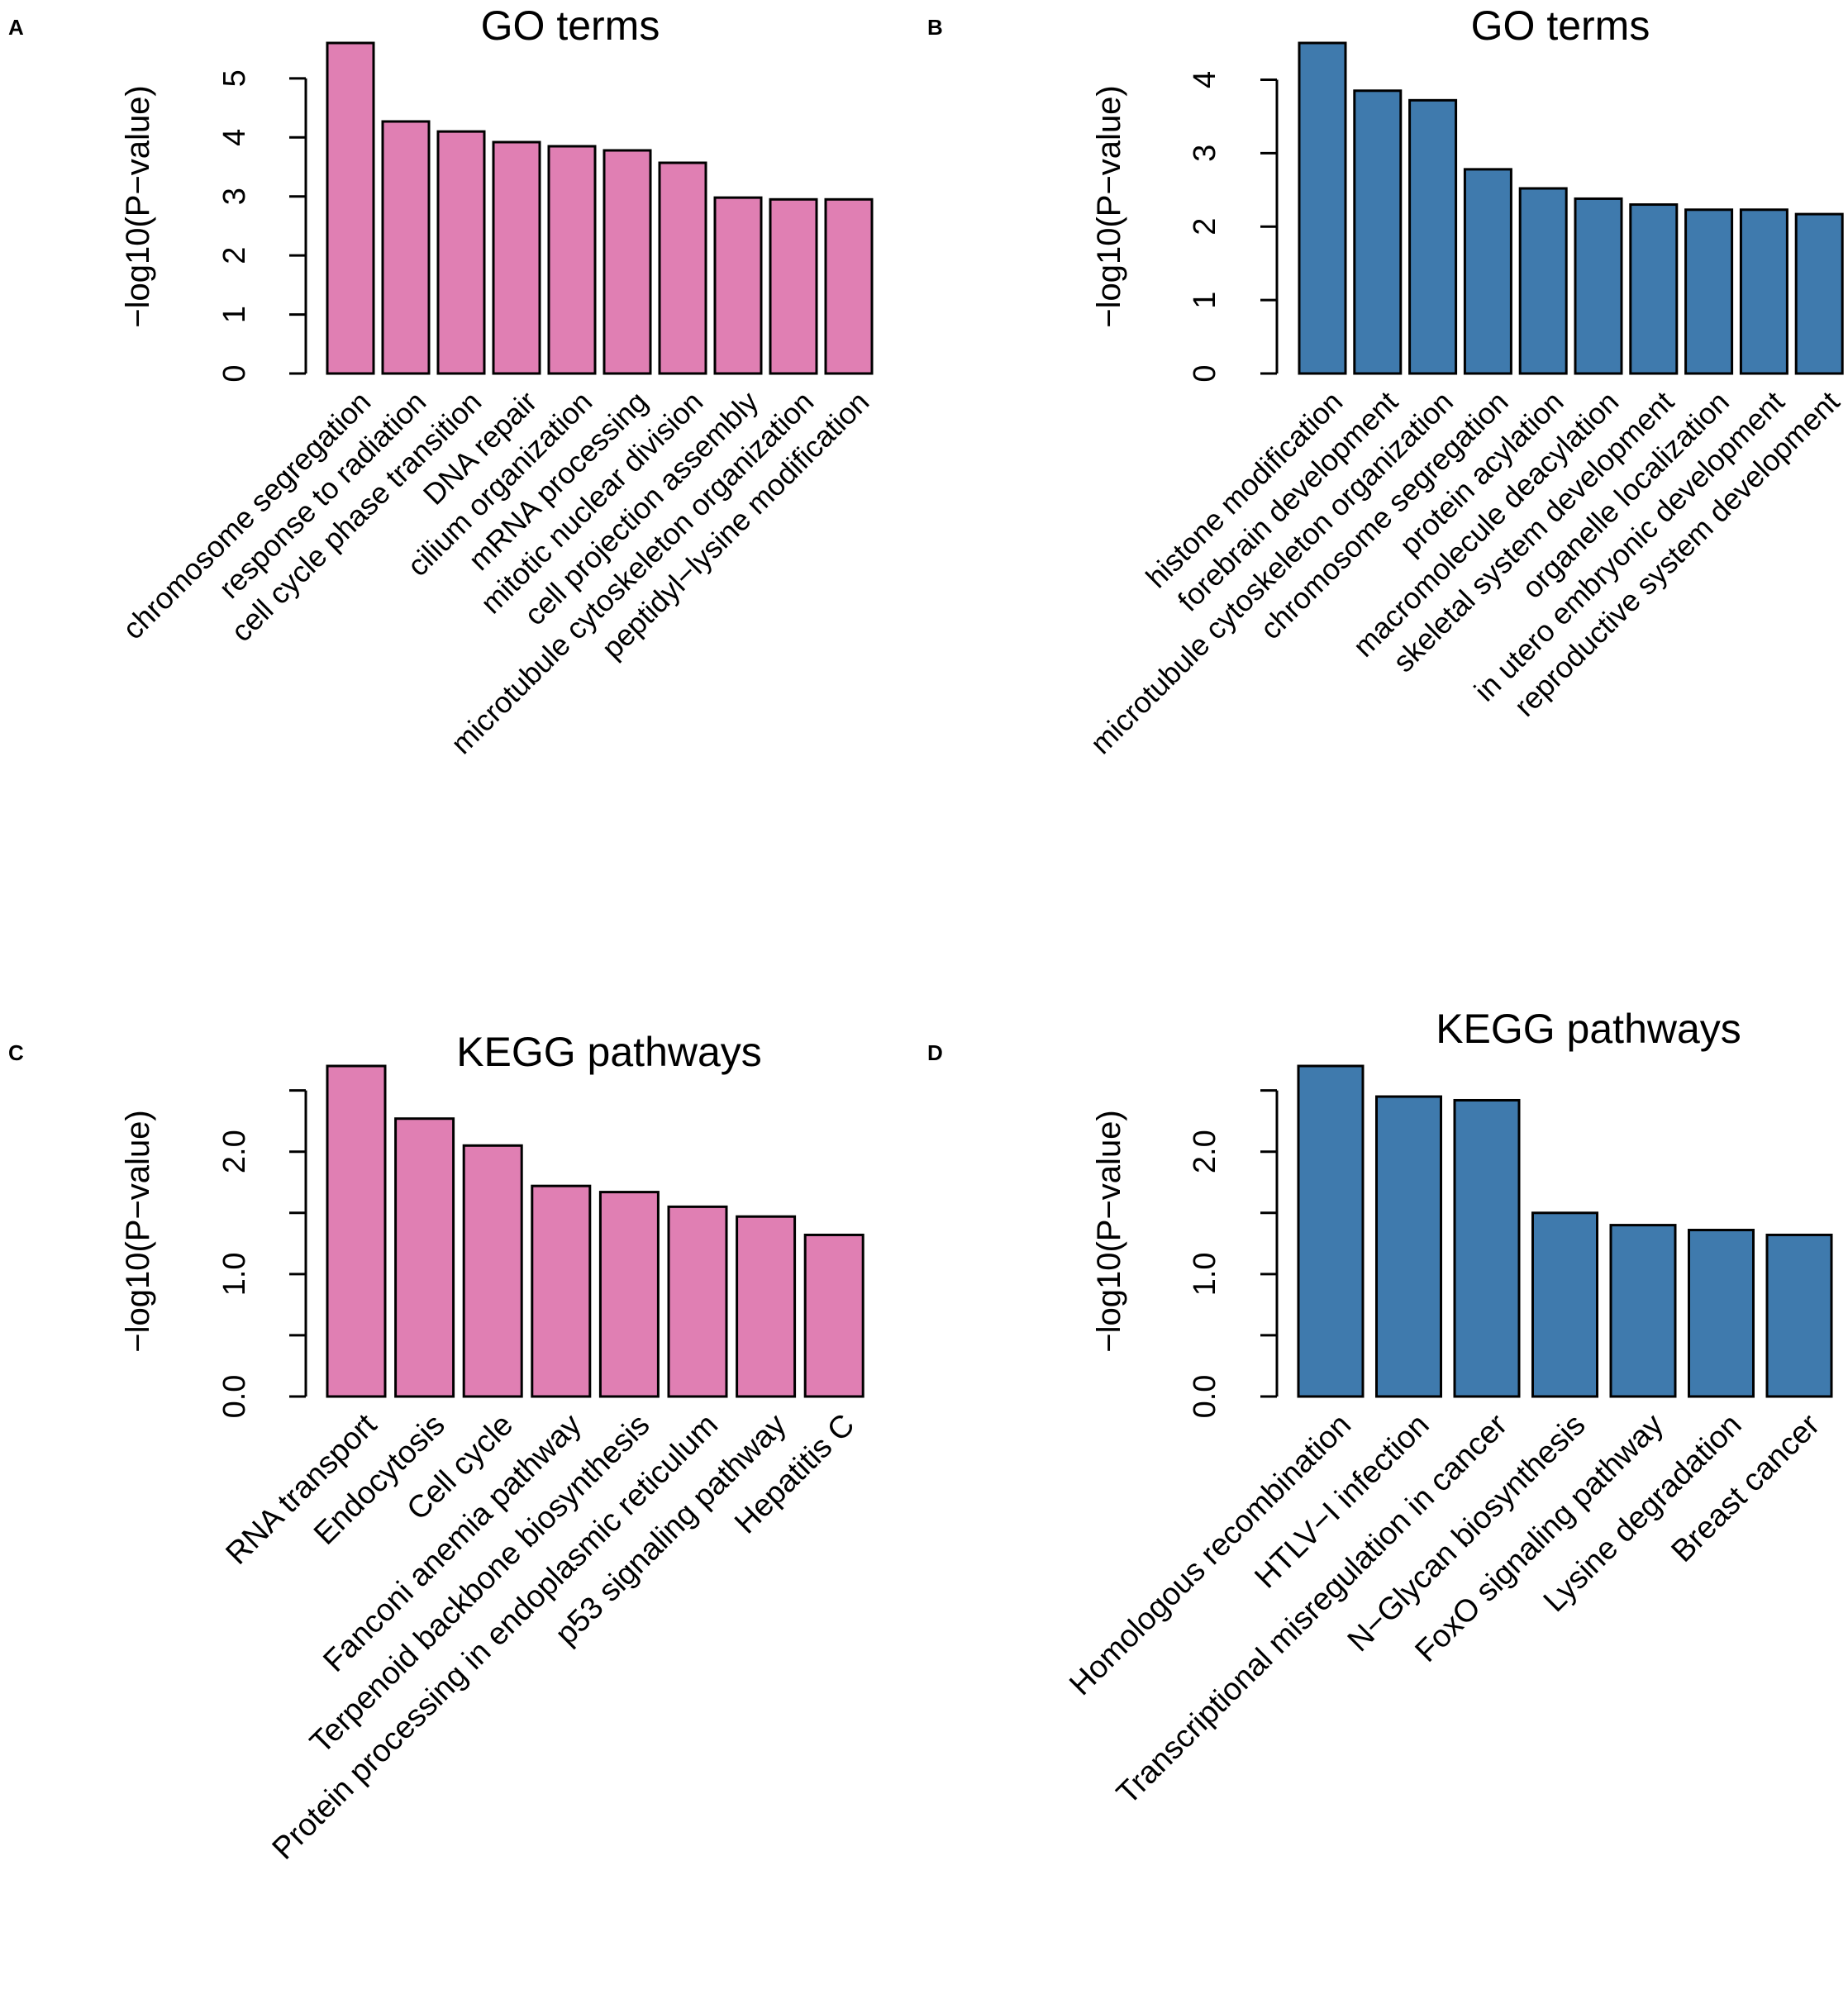 The height and width of the screenshot is (2008, 1848). Describe the element at coordinates (1287, 500) in the screenshot. I see `category-label: forebrain development` at that location.